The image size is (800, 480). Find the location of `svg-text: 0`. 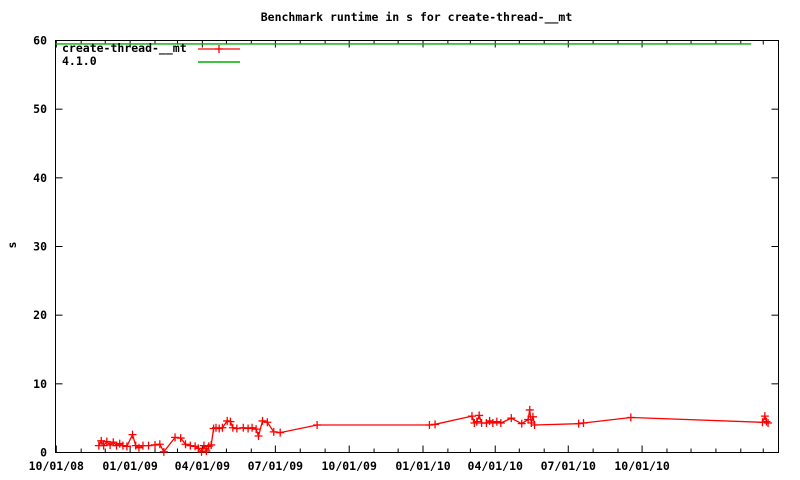

svg-text: 0 is located at coordinates (43, 453).